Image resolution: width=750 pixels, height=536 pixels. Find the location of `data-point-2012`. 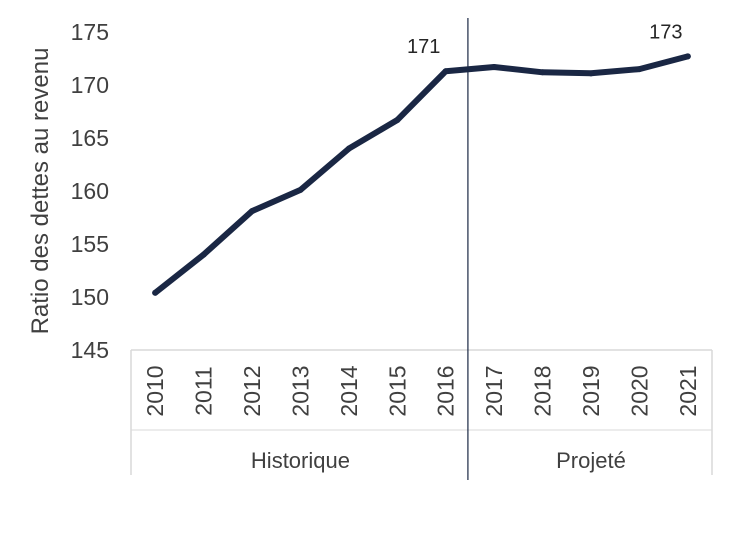

data-point-2012 is located at coordinates (252, 211).